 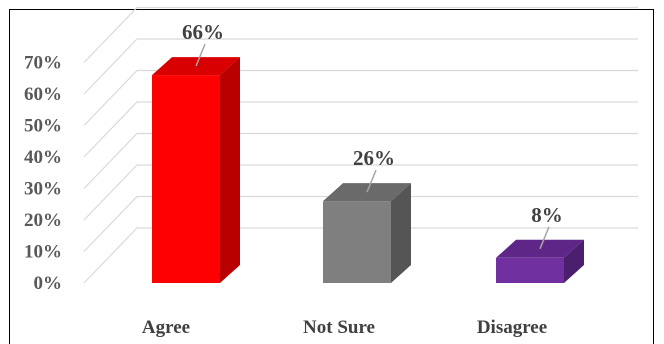 What do you see at coordinates (48, 283) in the screenshot?
I see `y-tick-label: 0%` at bounding box center [48, 283].